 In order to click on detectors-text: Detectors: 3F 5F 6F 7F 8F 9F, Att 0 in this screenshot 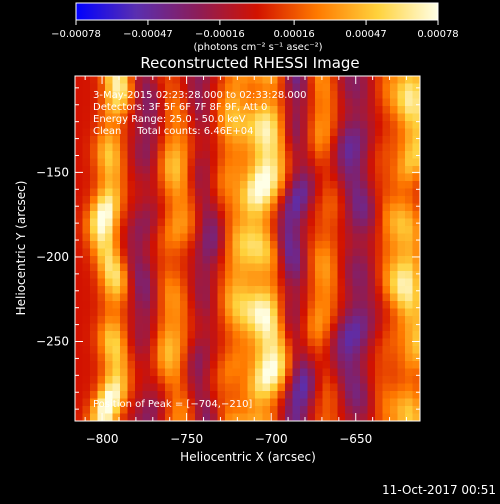, I will do `click(180, 107)`.